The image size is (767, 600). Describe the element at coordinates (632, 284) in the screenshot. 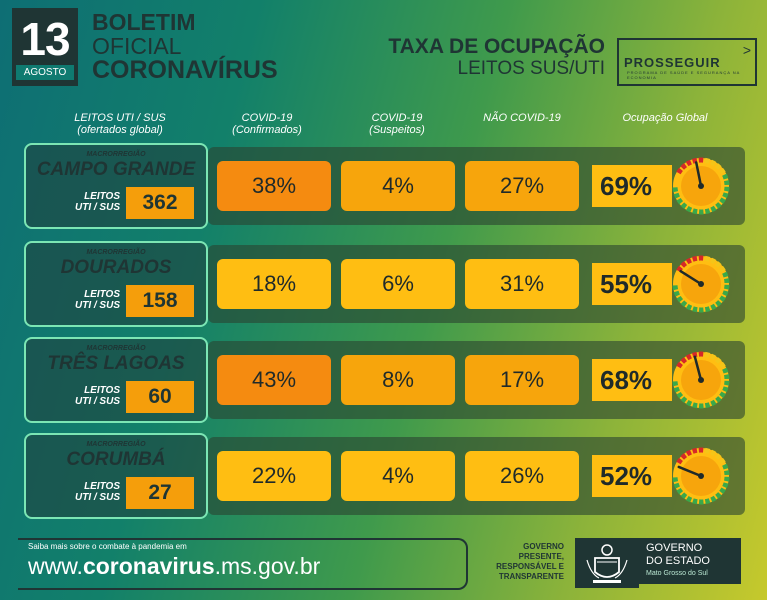

I see `global-occupancy-value: 55%` at that location.